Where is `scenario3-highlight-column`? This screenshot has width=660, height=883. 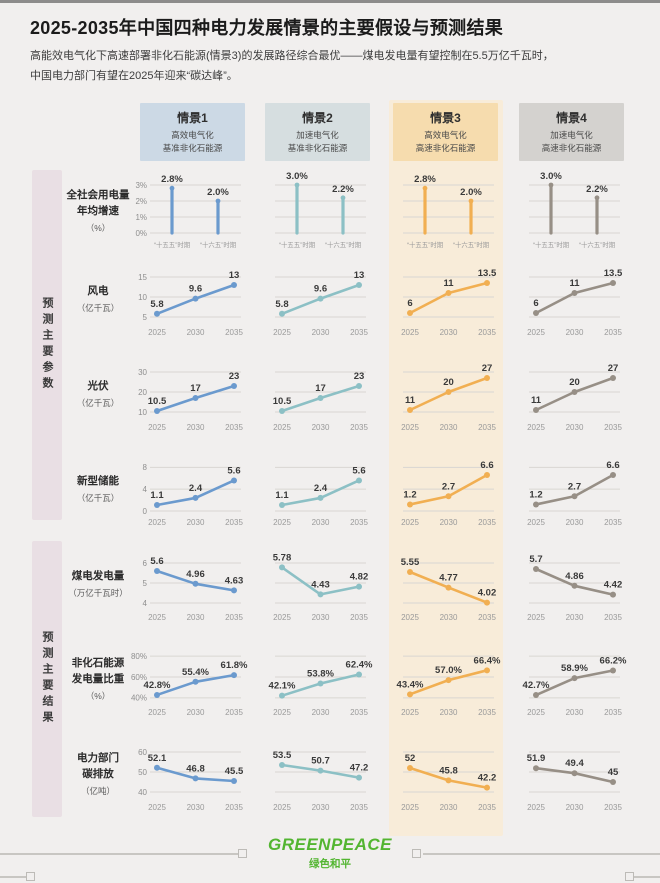 scenario3-highlight-column is located at coordinates (446, 468).